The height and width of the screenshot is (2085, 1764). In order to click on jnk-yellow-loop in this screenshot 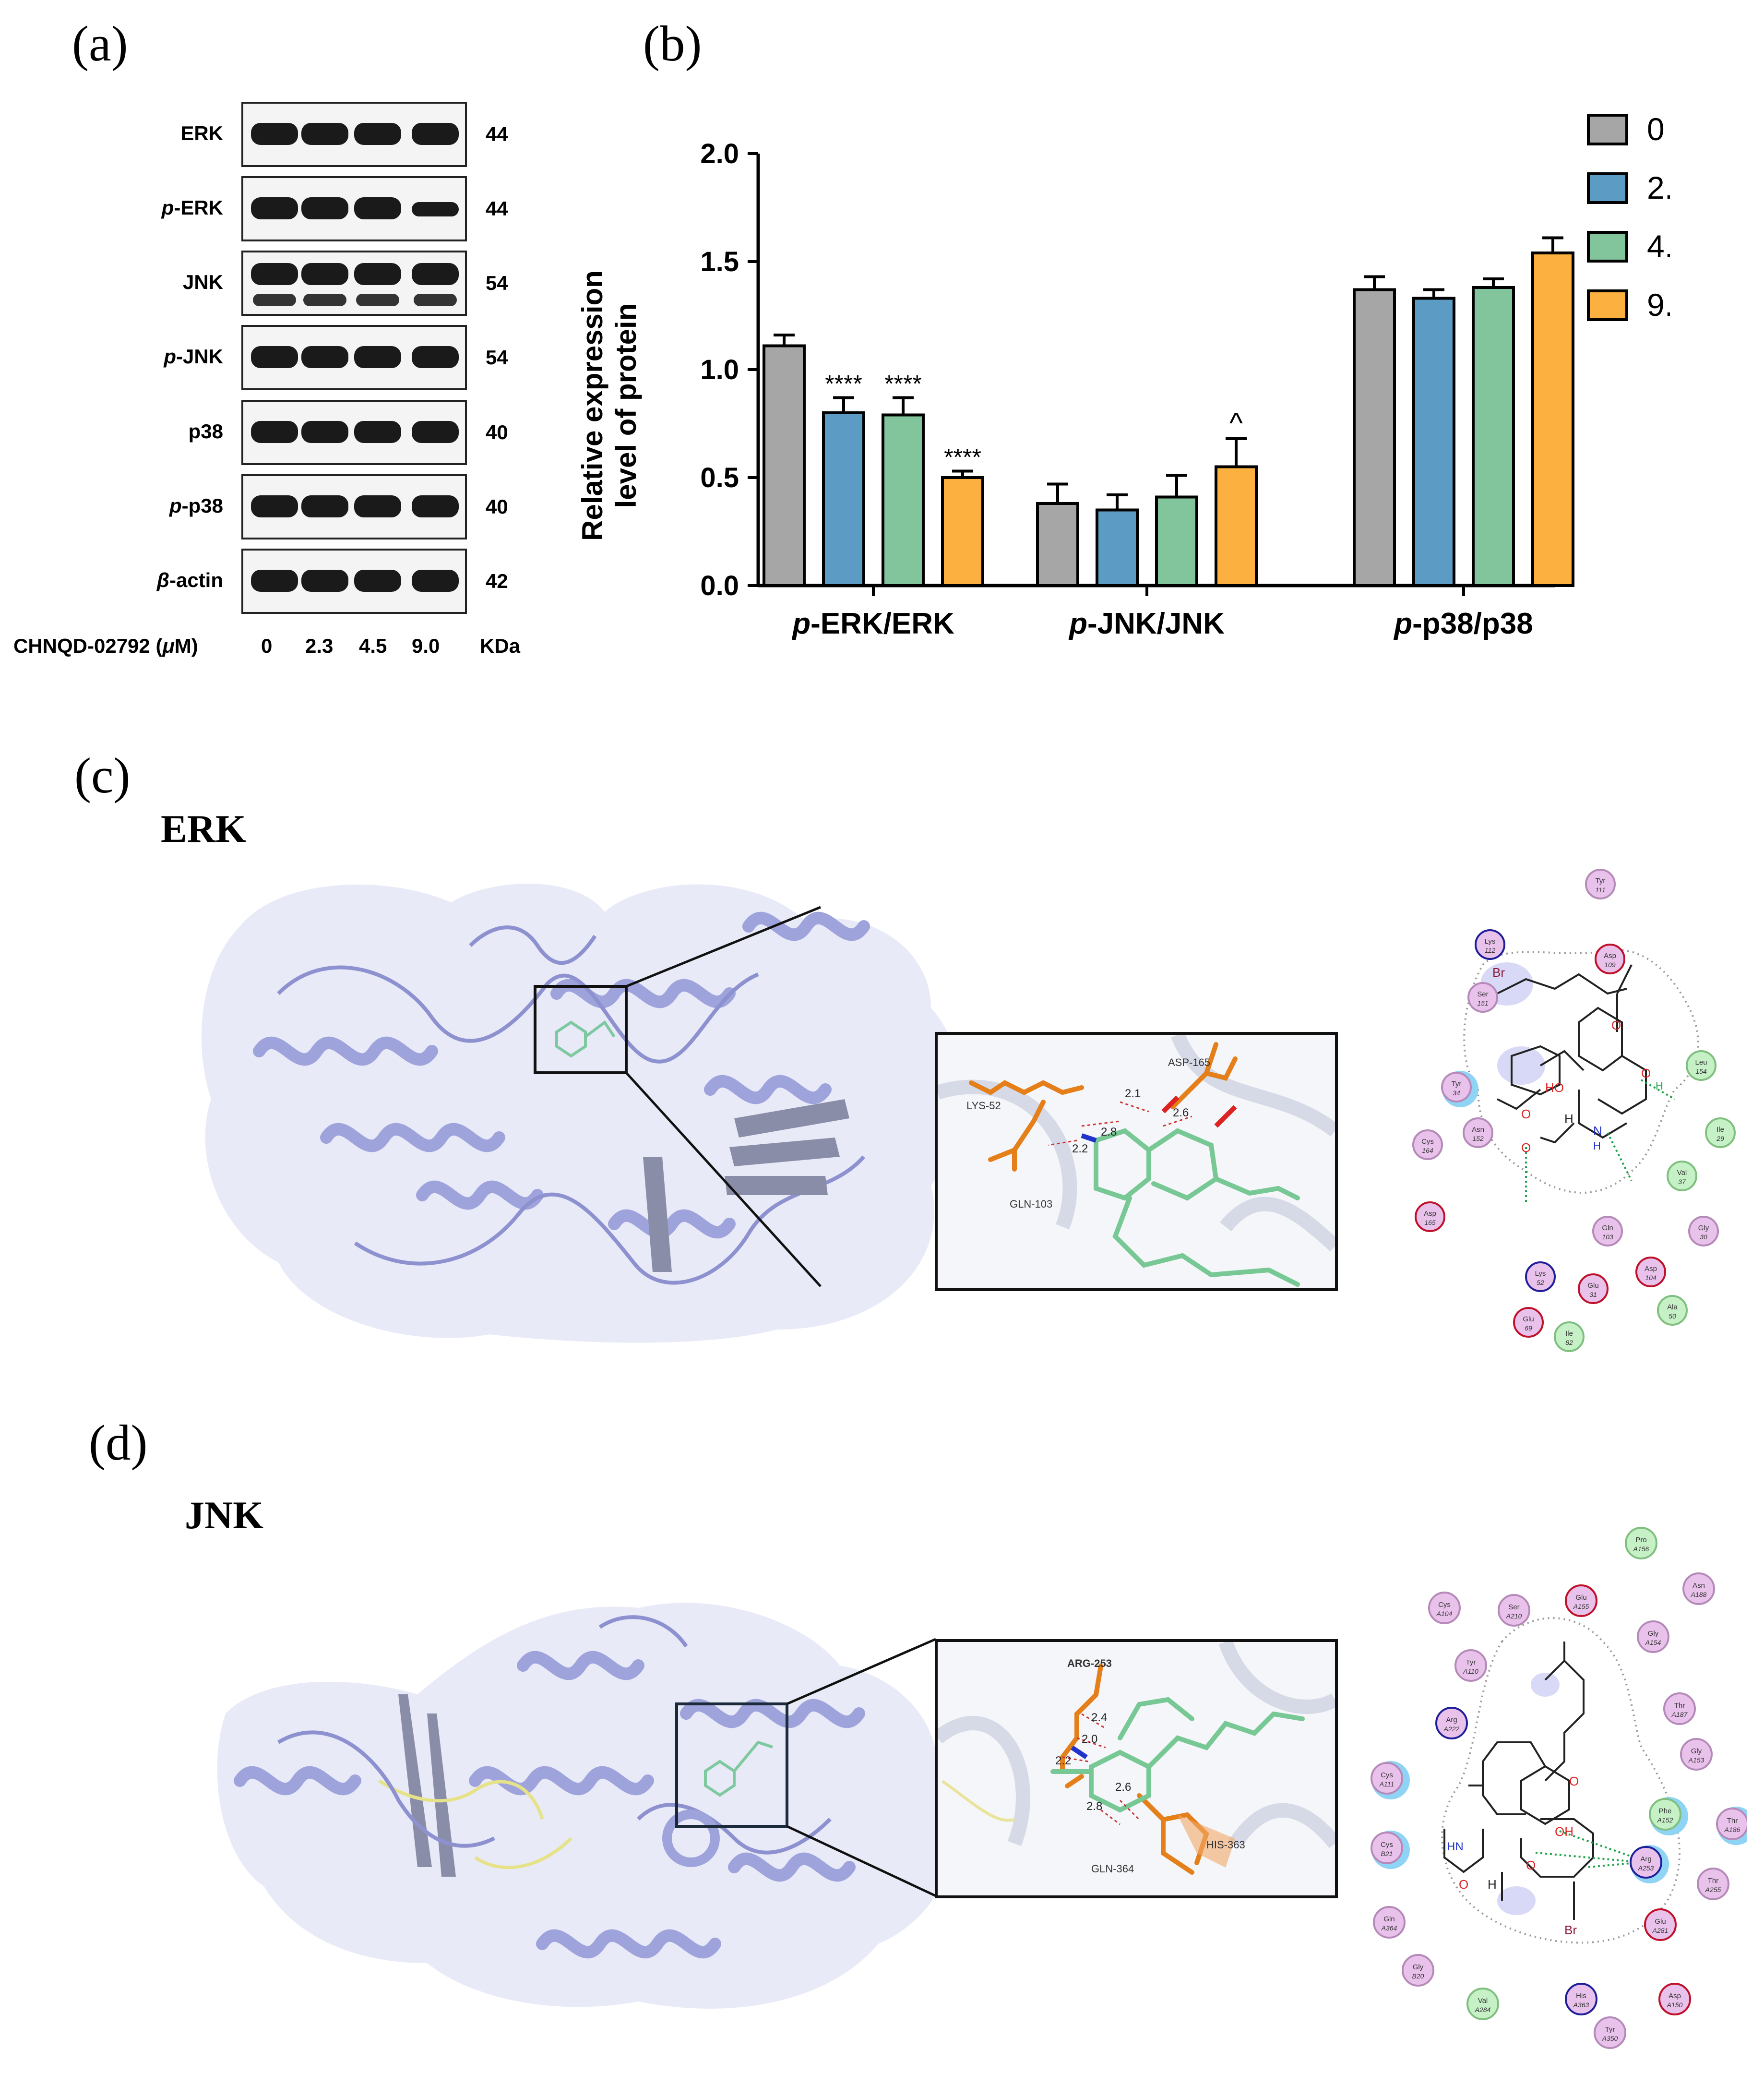, I will do `click(475, 1824)`.